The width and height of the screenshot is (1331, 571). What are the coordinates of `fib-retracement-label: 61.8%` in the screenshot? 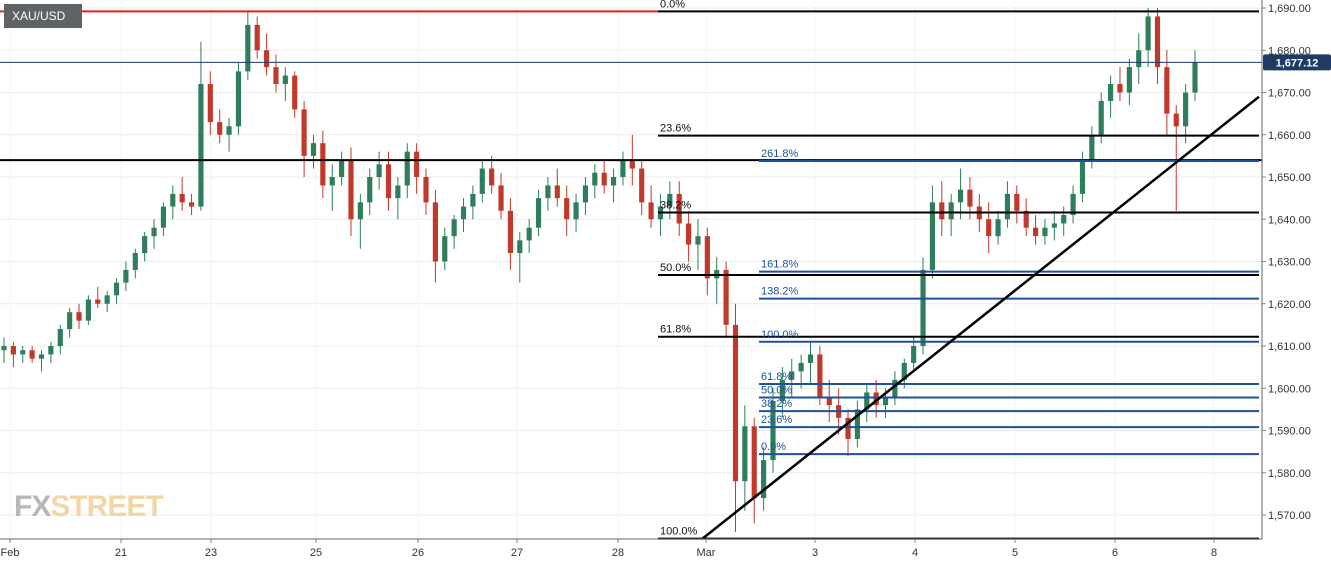 It's located at (675, 330).